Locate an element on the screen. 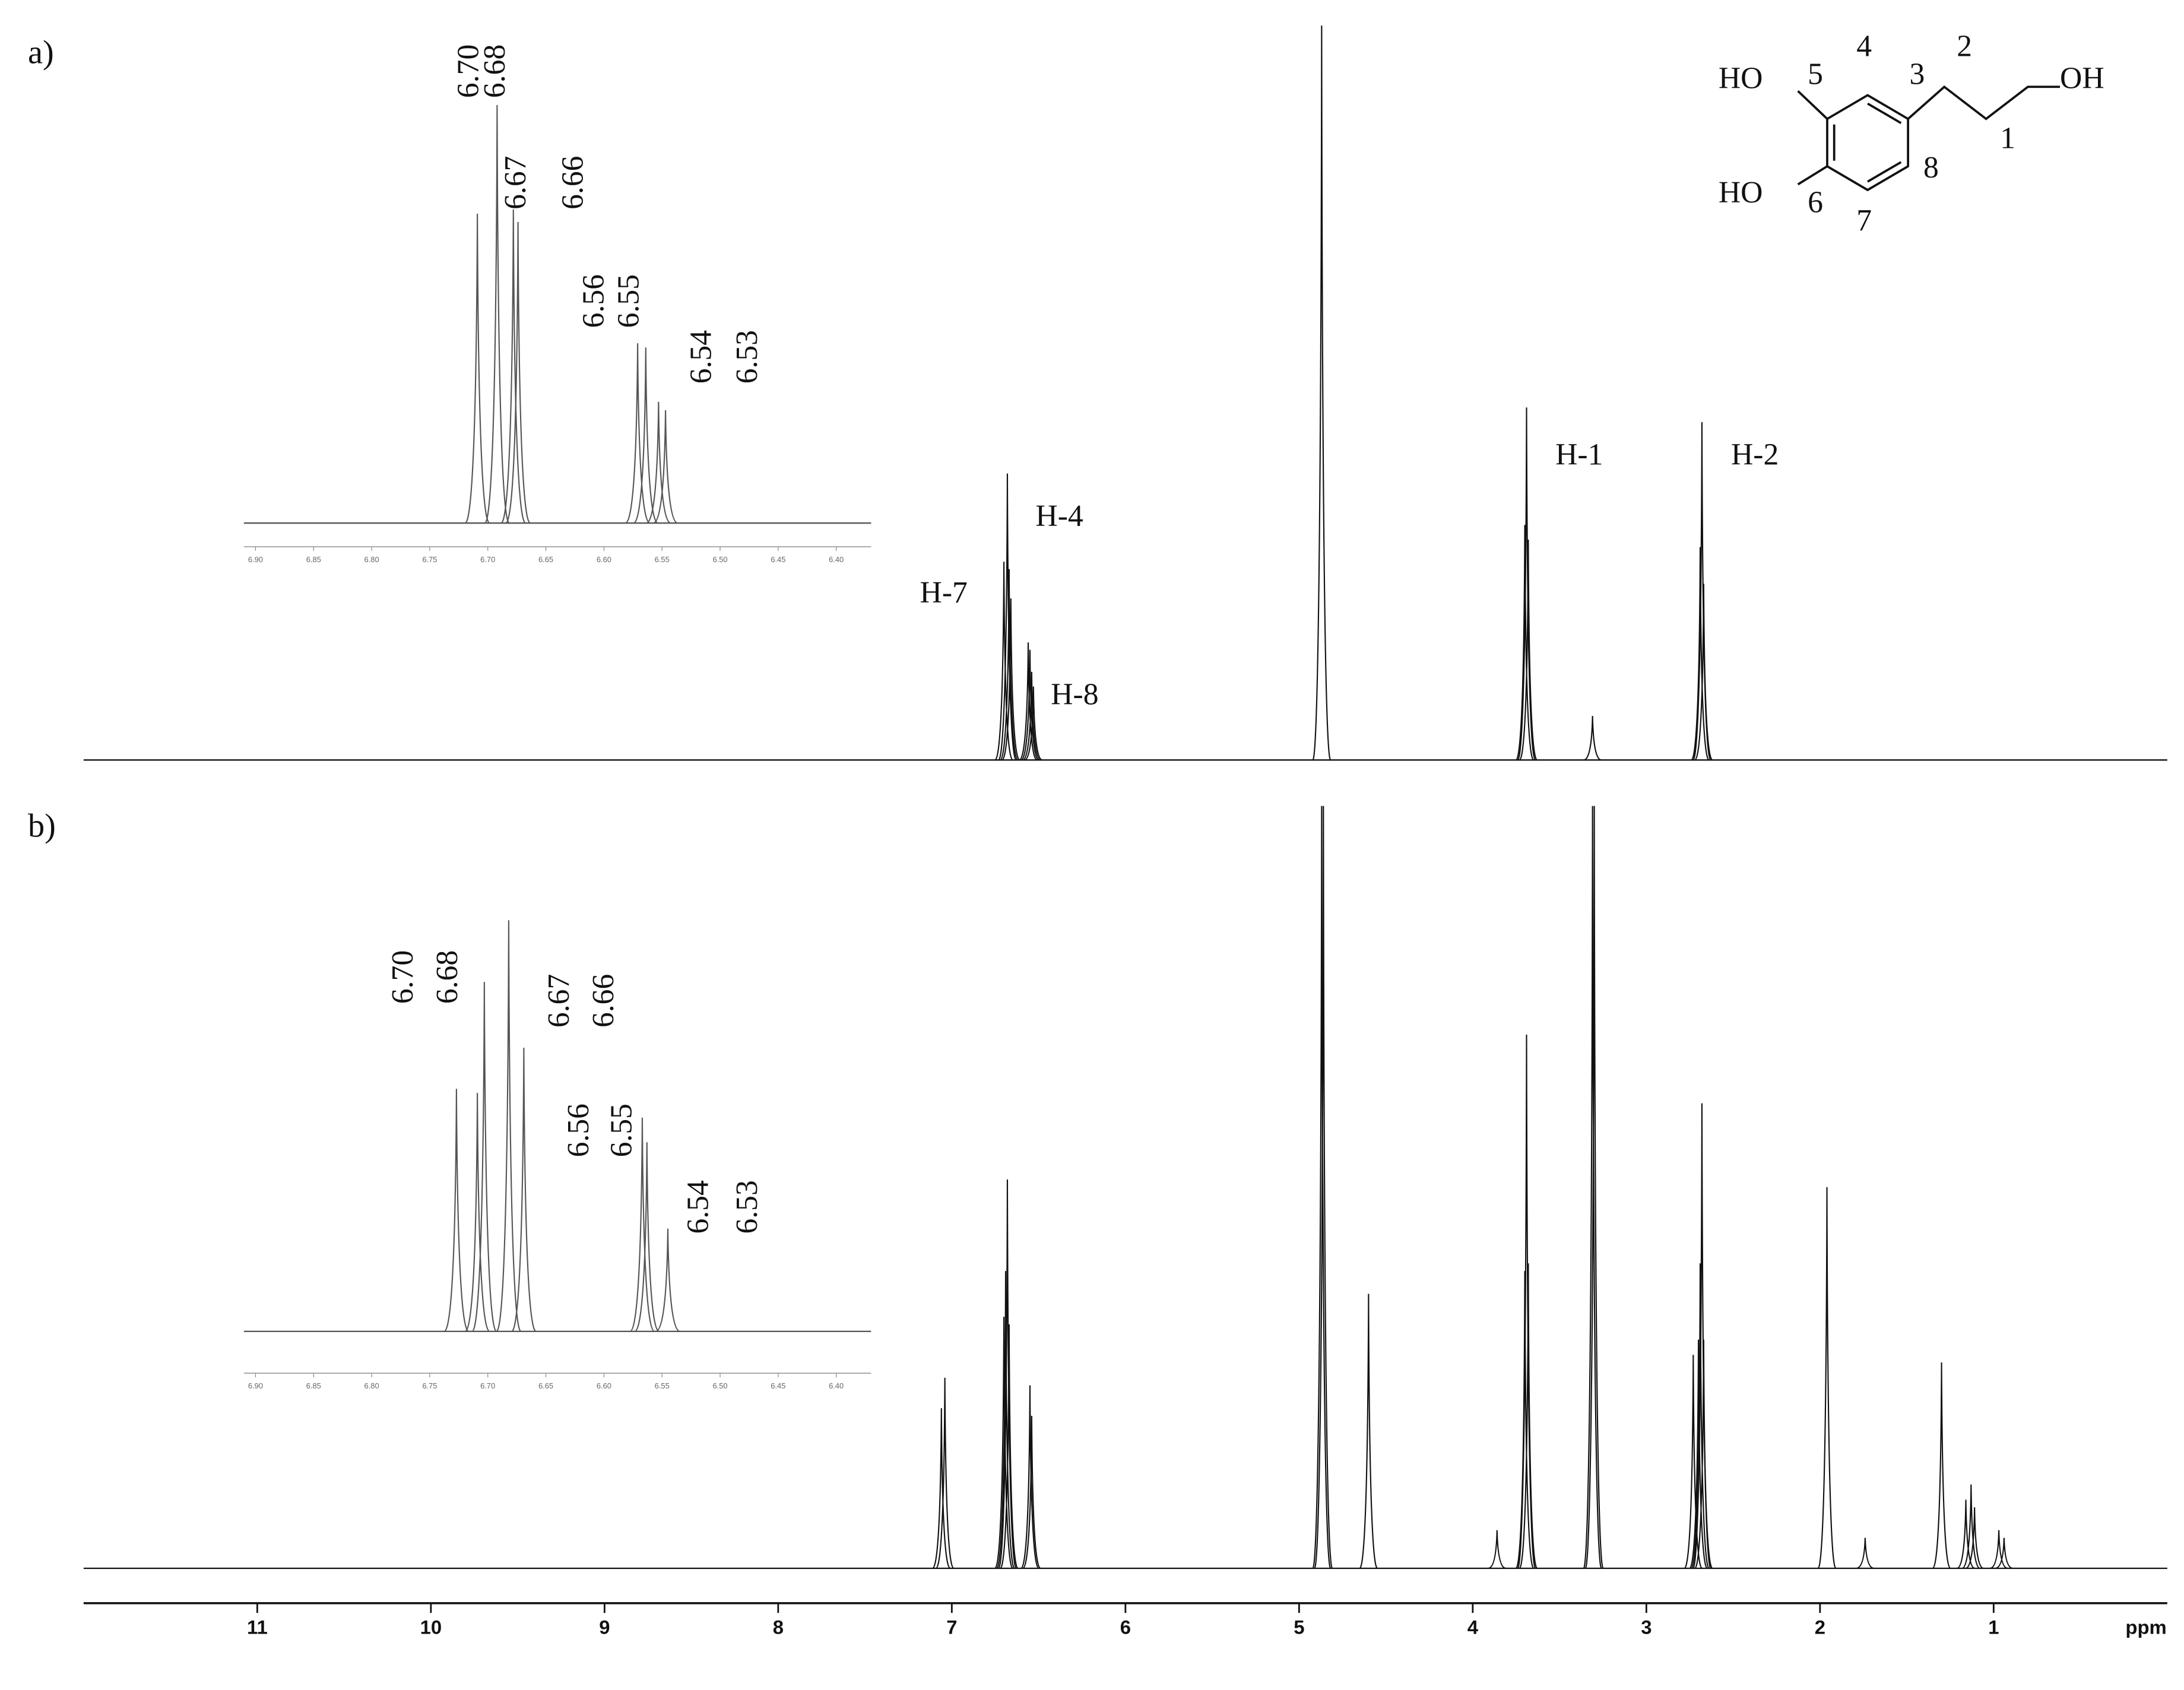 This screenshot has height=1690, width=2184. x-tick-label: 6.70 is located at coordinates (487, 1385).